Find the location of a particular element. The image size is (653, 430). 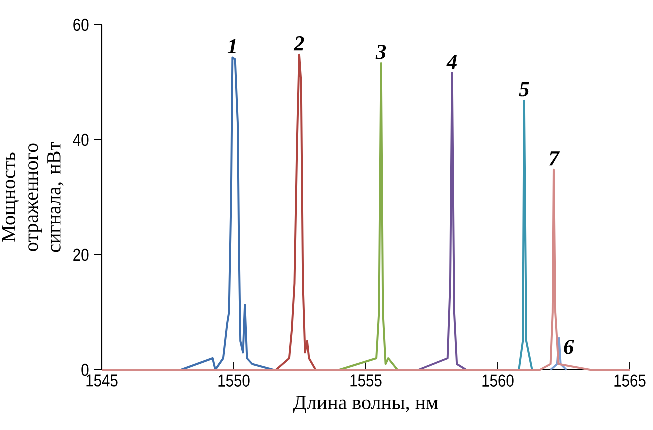

annotation: 5 is located at coordinates (524, 89).